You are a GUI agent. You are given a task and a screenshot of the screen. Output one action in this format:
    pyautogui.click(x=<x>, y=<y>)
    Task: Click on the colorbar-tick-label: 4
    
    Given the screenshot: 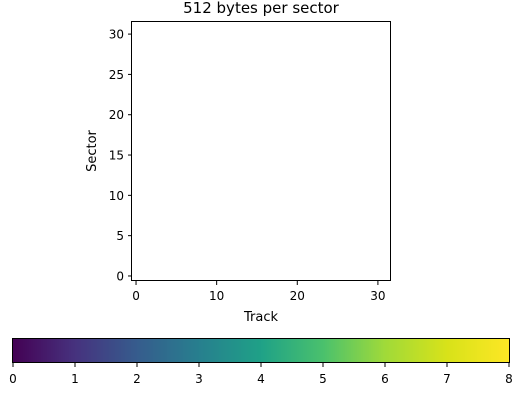 What is the action you would take?
    pyautogui.click(x=261, y=379)
    